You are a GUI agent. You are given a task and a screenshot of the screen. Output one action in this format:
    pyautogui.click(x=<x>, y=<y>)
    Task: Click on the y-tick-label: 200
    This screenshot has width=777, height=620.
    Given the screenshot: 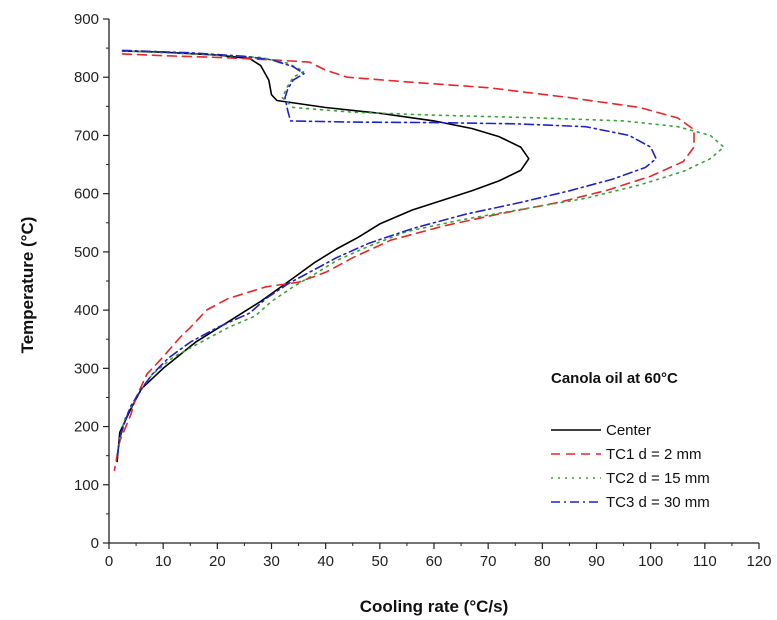 What is the action you would take?
    pyautogui.click(x=86, y=427)
    